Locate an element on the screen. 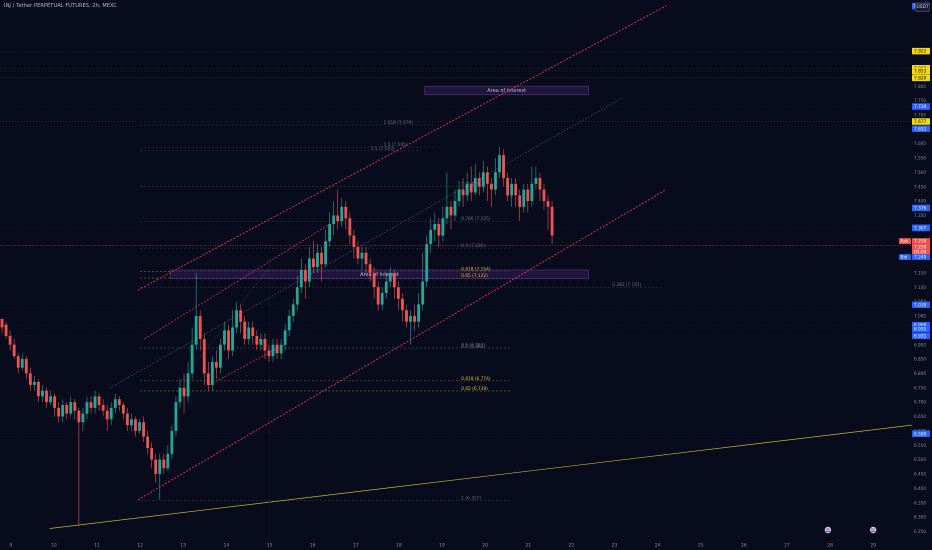  price-axis-label: 6.300 is located at coordinates (920, 517).